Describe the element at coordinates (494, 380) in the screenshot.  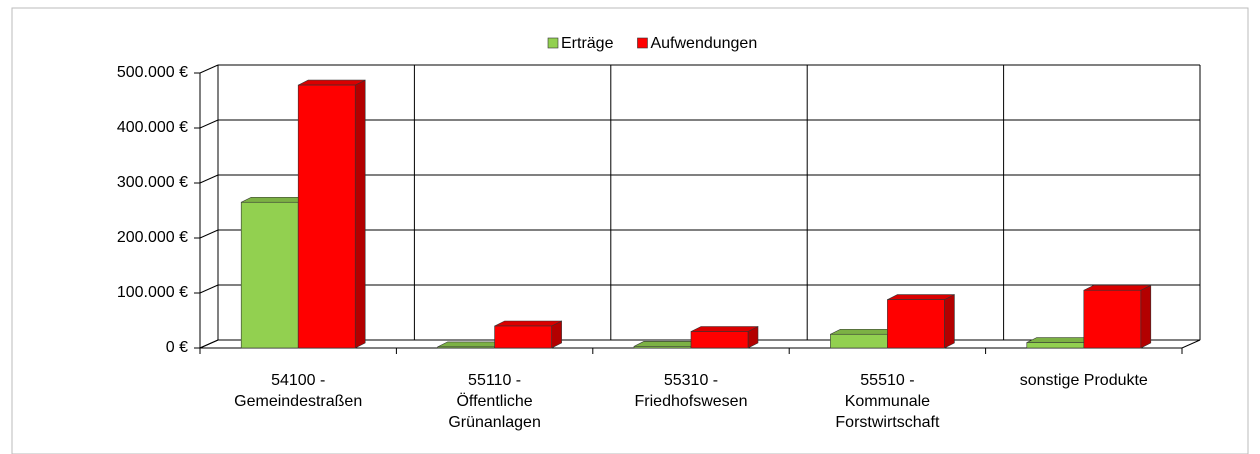
I see `x-tick-label: 55110 -` at that location.